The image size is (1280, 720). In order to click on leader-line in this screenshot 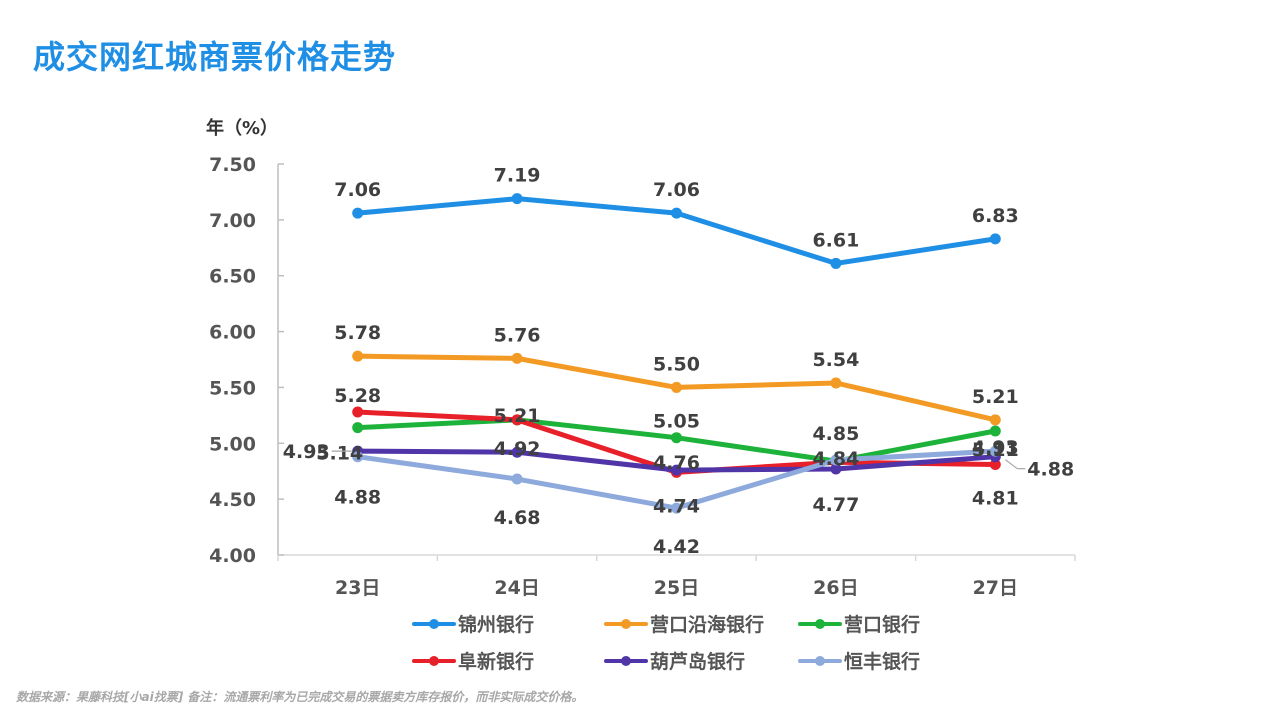, I will do `click(1011, 464)`.